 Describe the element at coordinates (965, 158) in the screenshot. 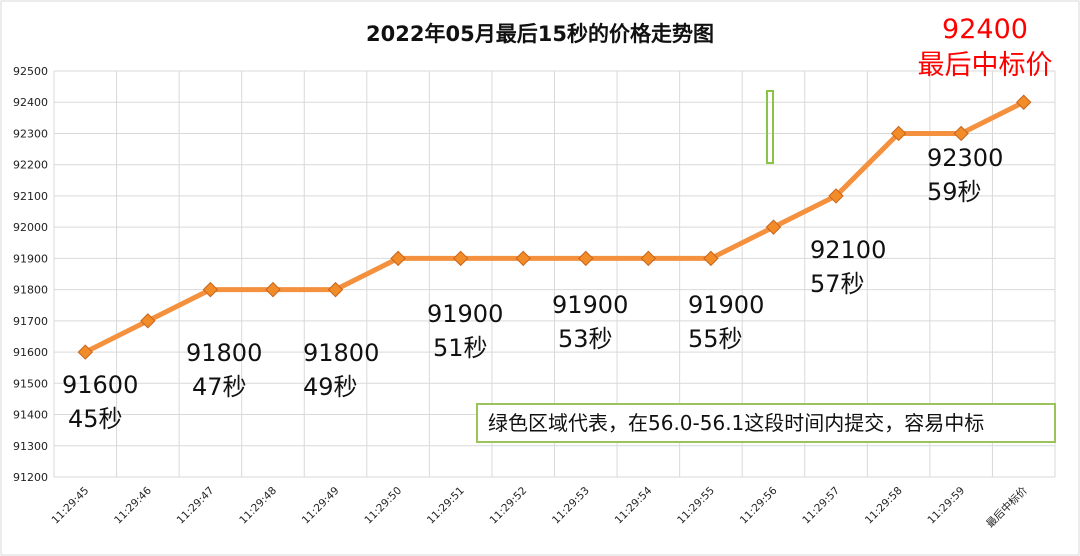

I see `annotation-price: 92300` at that location.